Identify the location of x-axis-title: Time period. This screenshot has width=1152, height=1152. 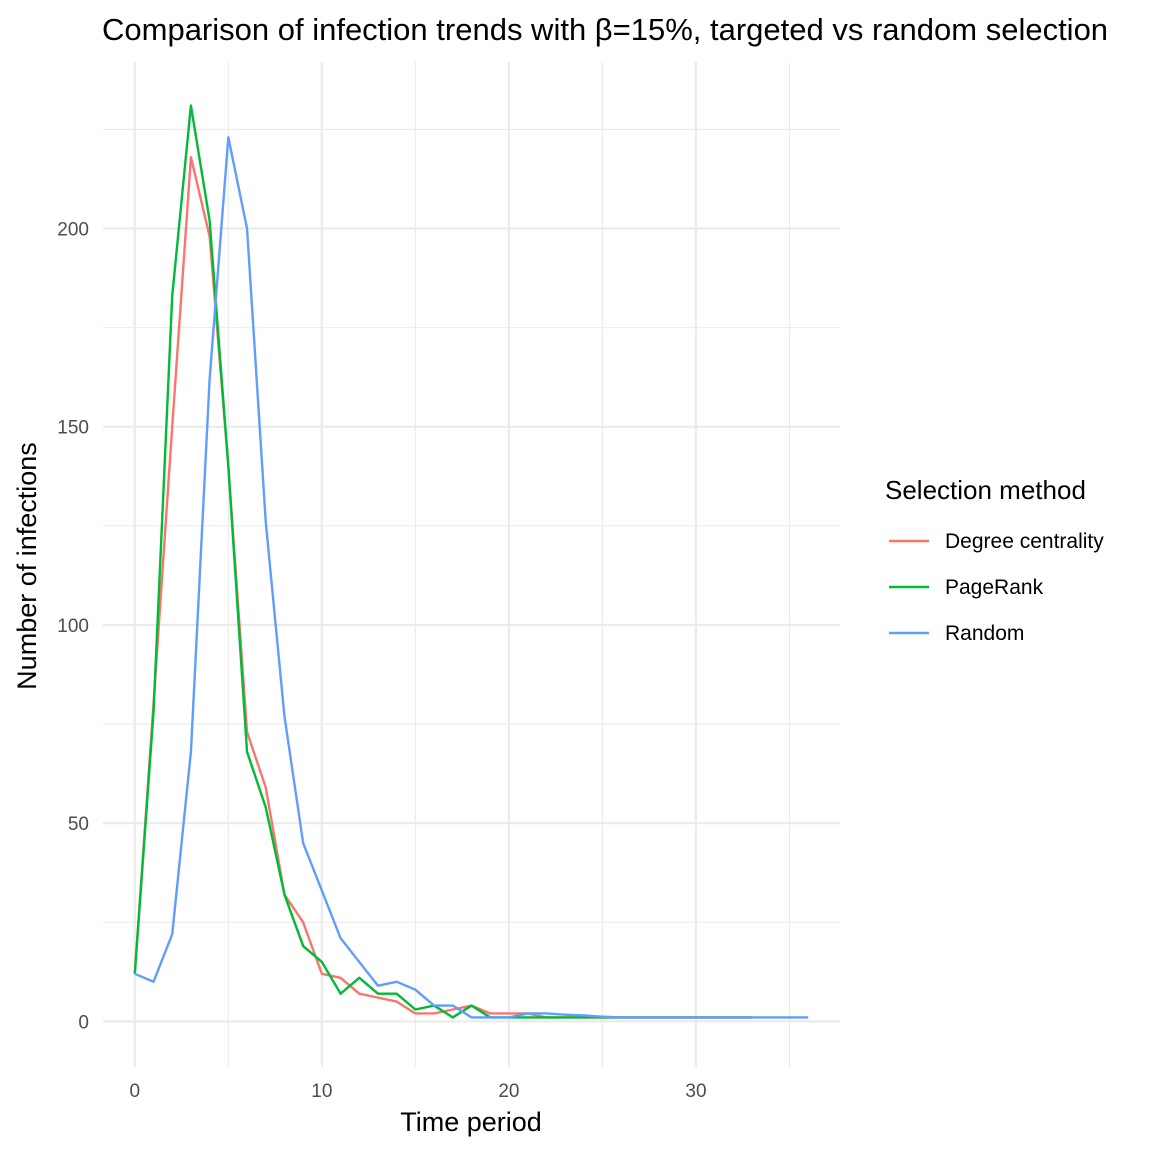
(471, 1122).